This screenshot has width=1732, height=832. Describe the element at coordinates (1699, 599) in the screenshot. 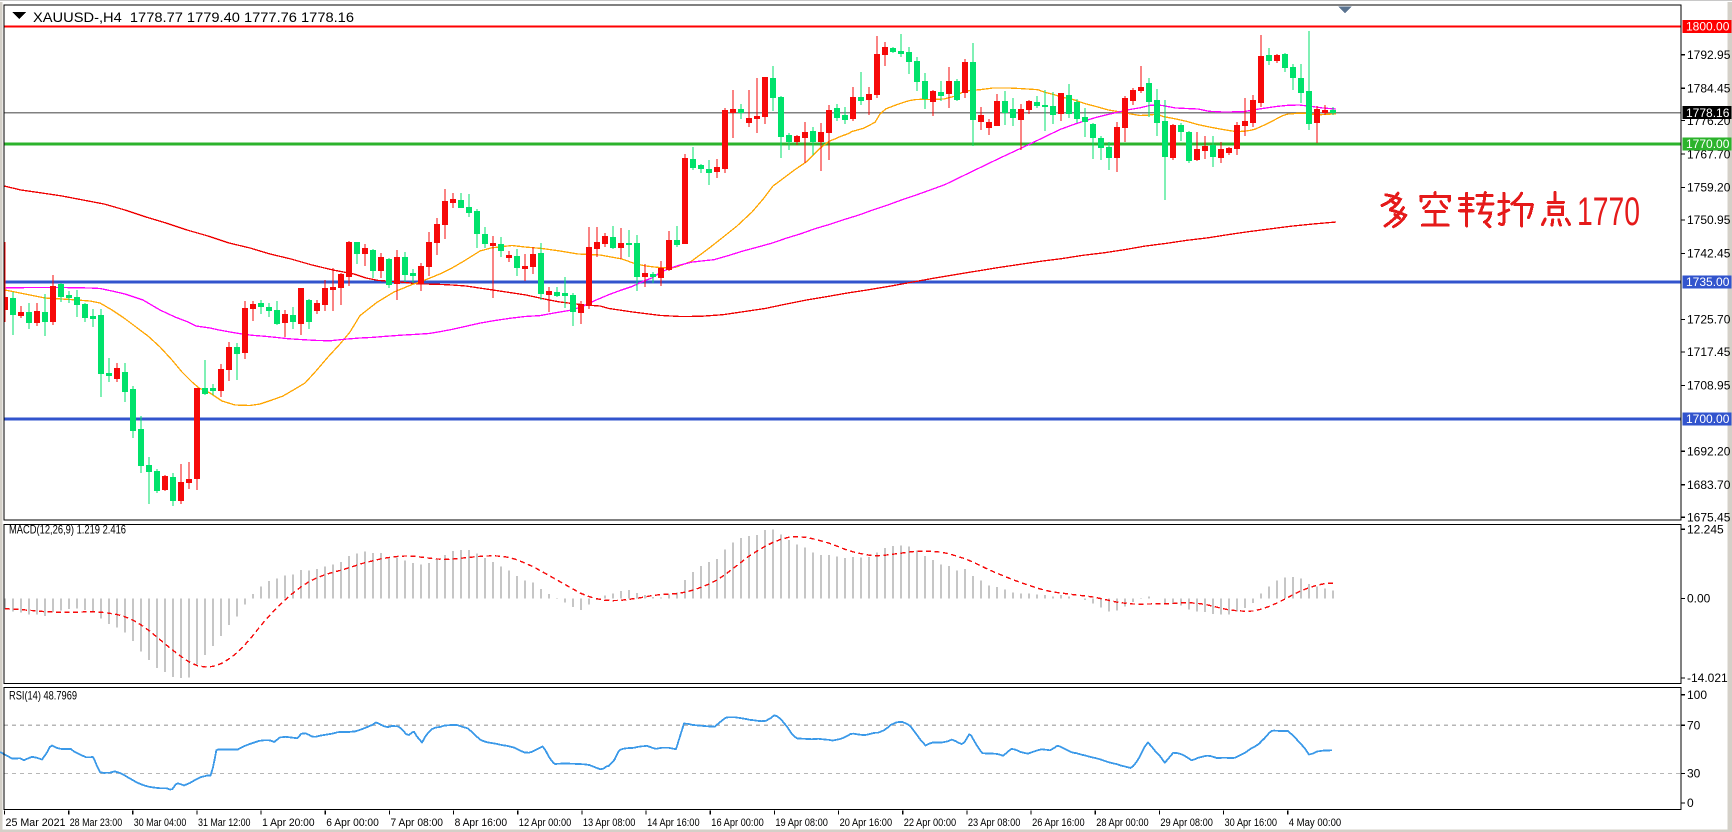

I see `svg-text: 0.00` at that location.